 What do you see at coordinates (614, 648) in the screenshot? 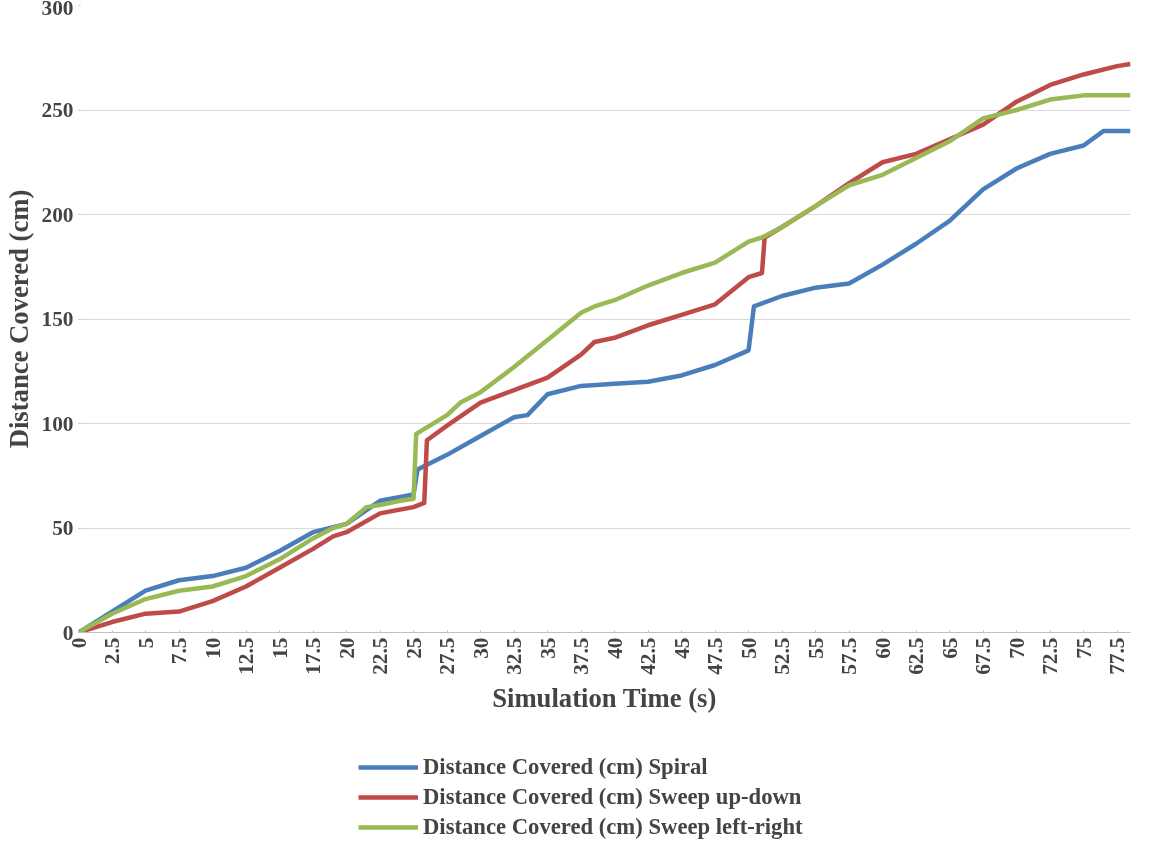
I see `x-tick-label: 40` at bounding box center [614, 648].